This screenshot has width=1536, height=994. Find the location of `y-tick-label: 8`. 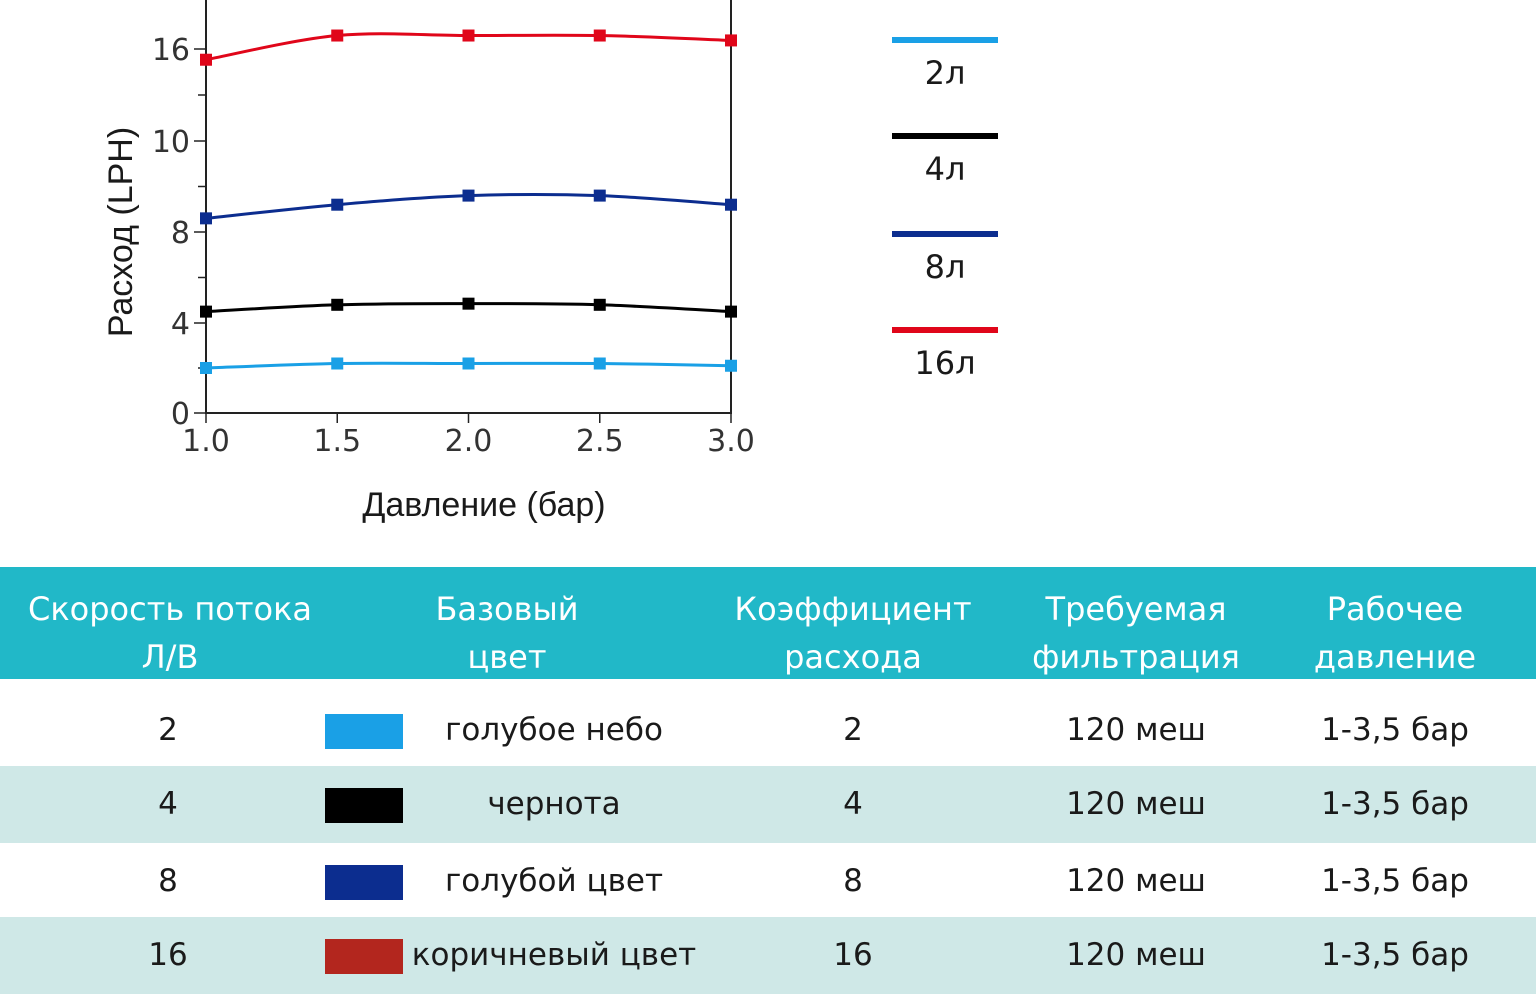

y-tick-label: 8 is located at coordinates (180, 233).